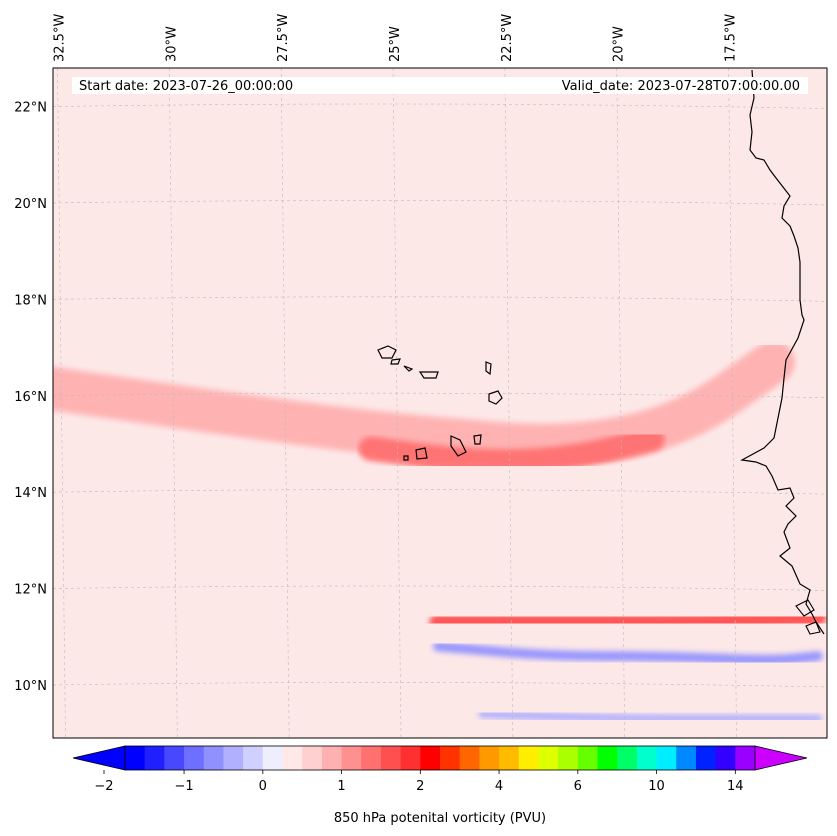  Describe the element at coordinates (171, 44) in the screenshot. I see `lon-tick-label: 30°W` at that location.